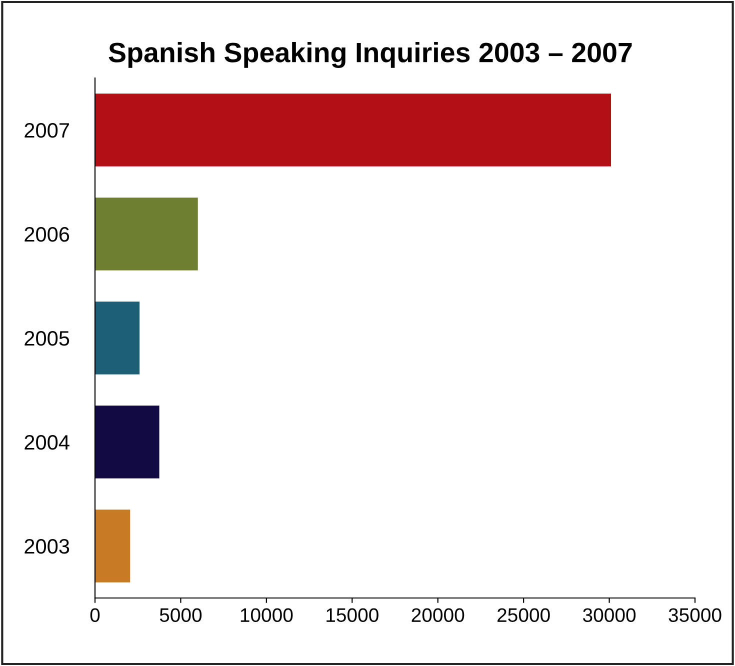  What do you see at coordinates (695, 615) in the screenshot?
I see `x-tick-label: 35000` at bounding box center [695, 615].